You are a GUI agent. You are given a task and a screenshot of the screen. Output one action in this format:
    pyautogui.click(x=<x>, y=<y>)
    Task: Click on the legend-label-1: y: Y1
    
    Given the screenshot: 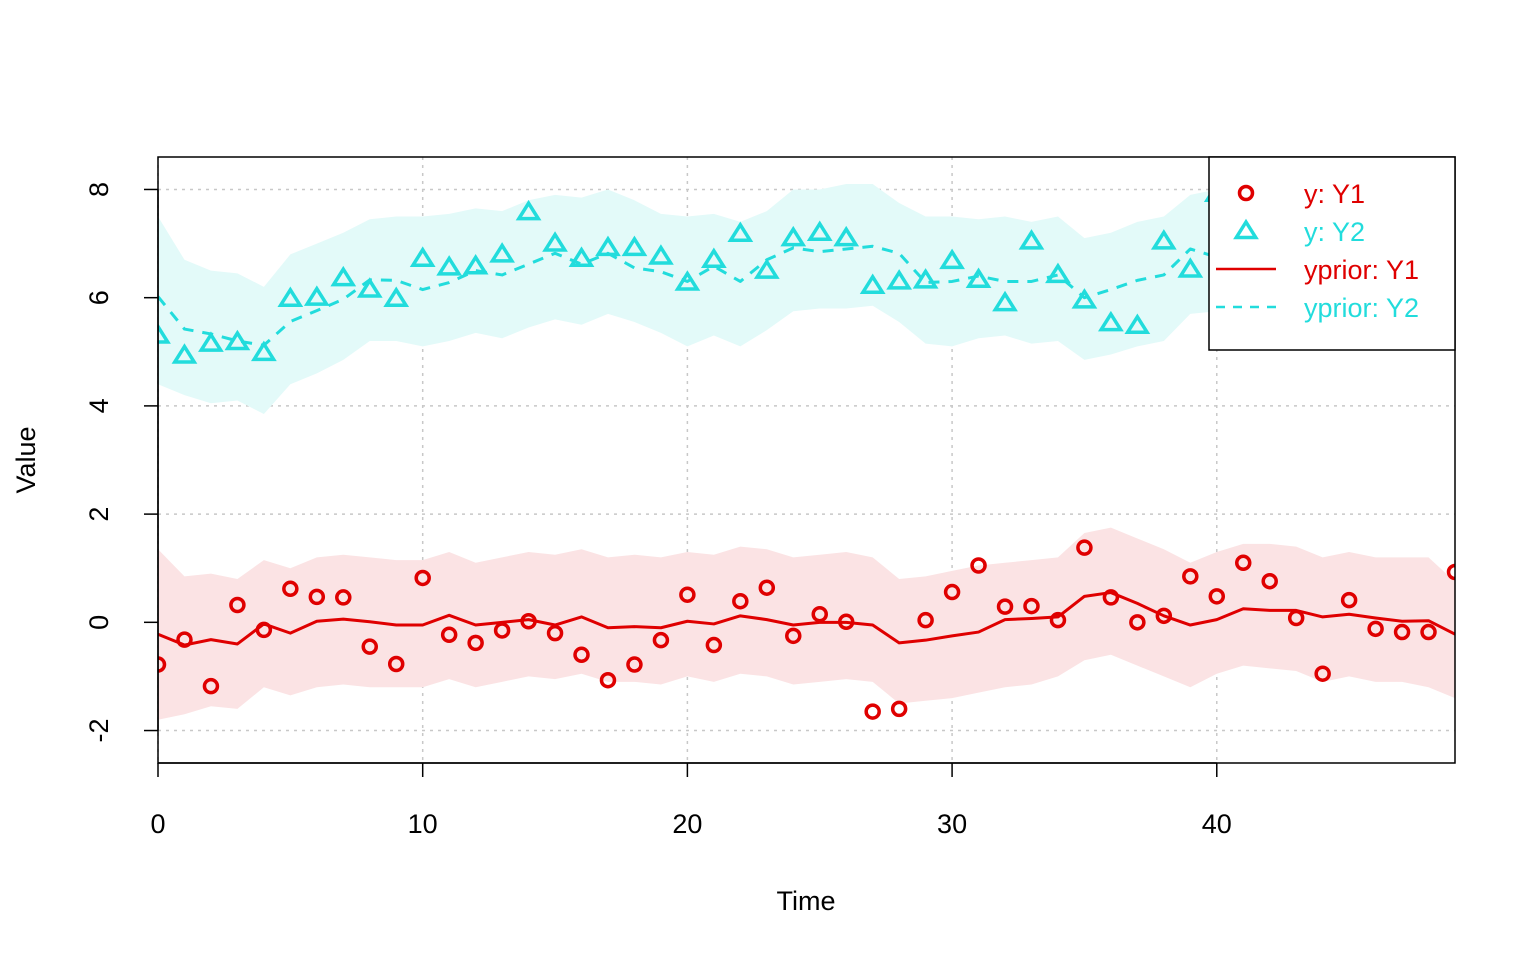 What is the action you would take?
    pyautogui.click(x=1334, y=194)
    